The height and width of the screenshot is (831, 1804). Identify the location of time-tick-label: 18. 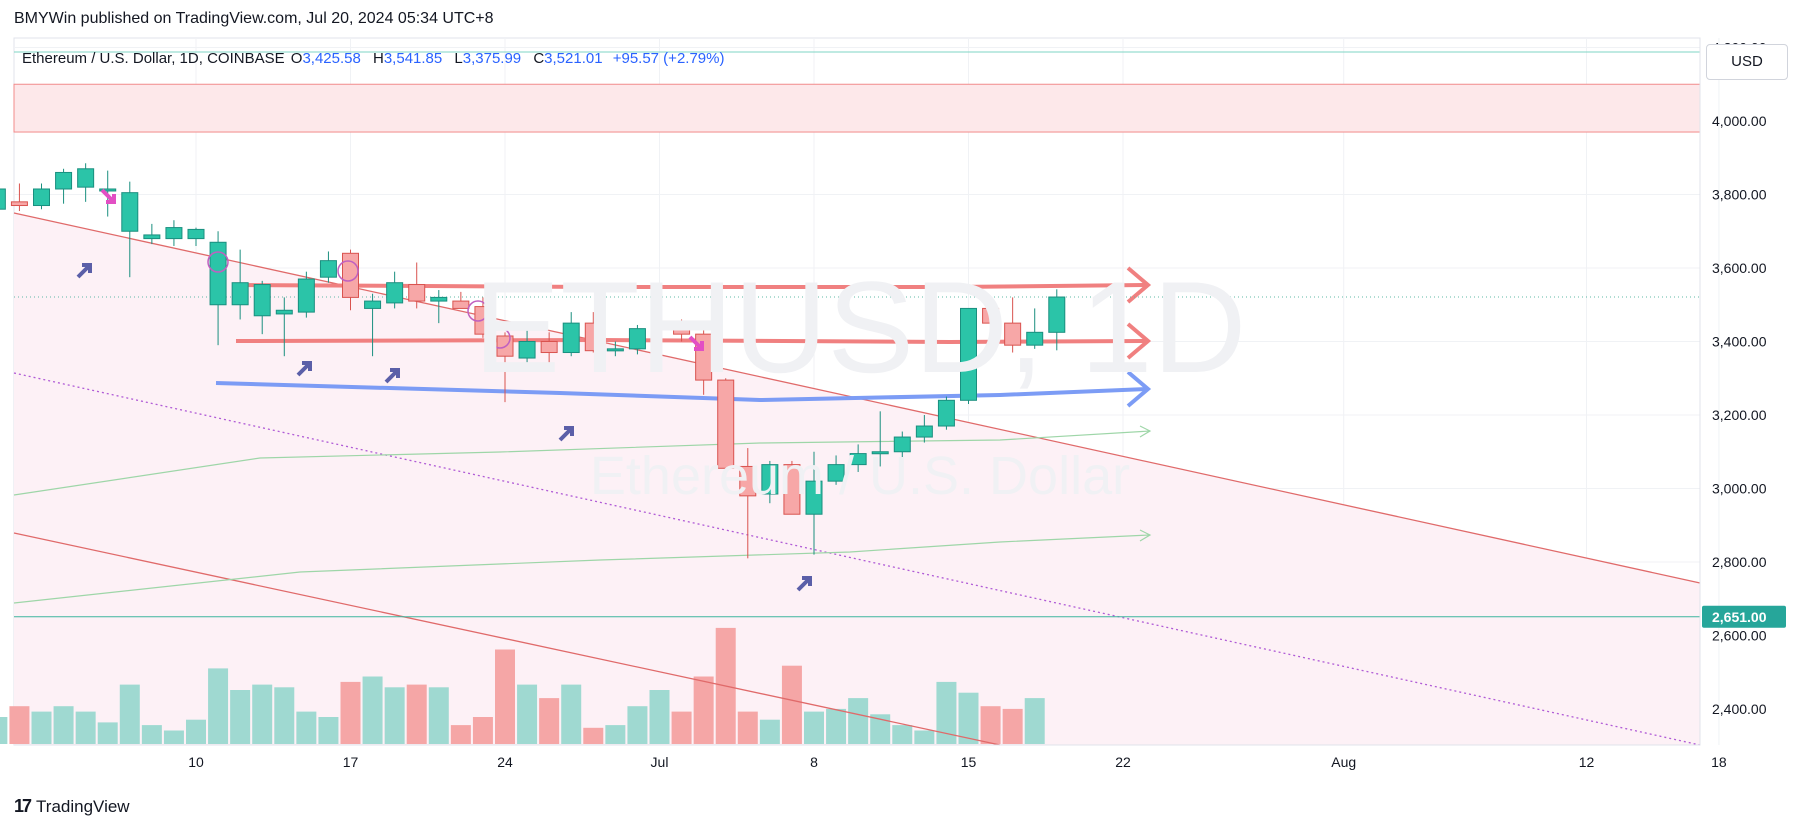
(1719, 762).